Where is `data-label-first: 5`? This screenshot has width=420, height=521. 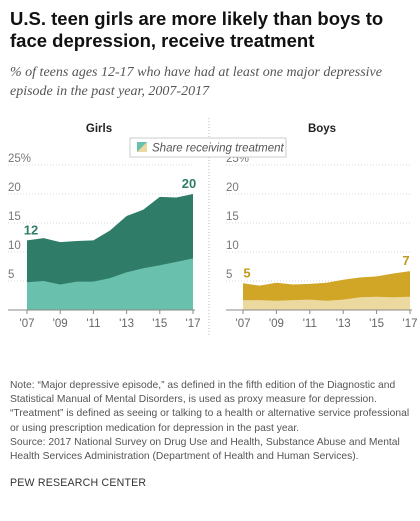
data-label-first: 5 is located at coordinates (246, 272).